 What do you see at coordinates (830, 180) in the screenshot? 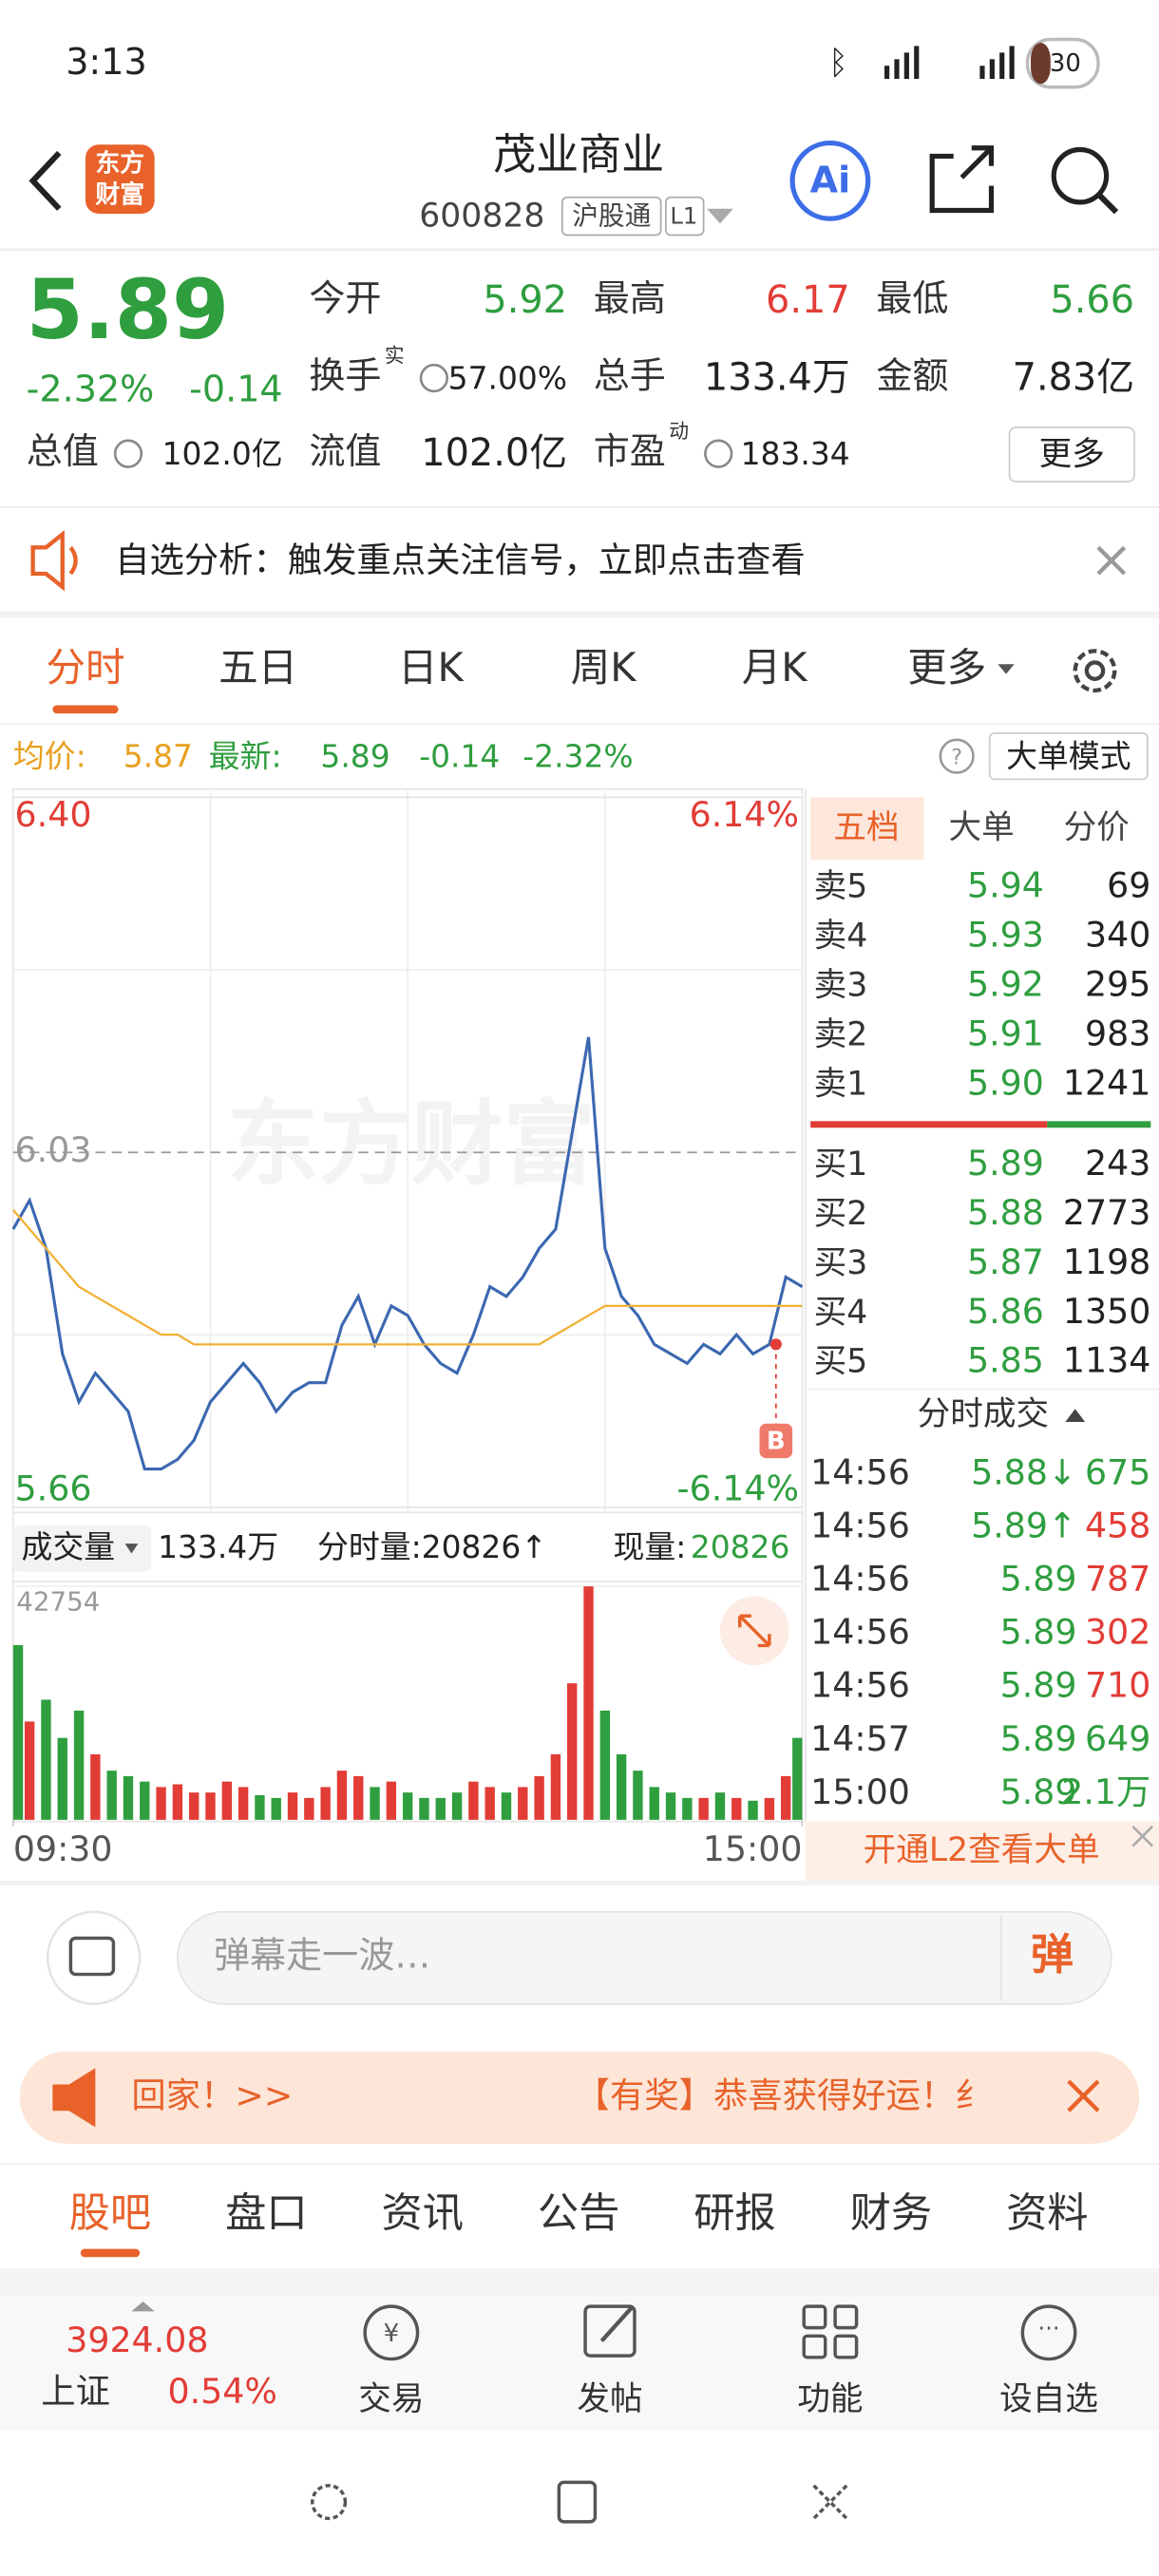
I see `ai-button` at bounding box center [830, 180].